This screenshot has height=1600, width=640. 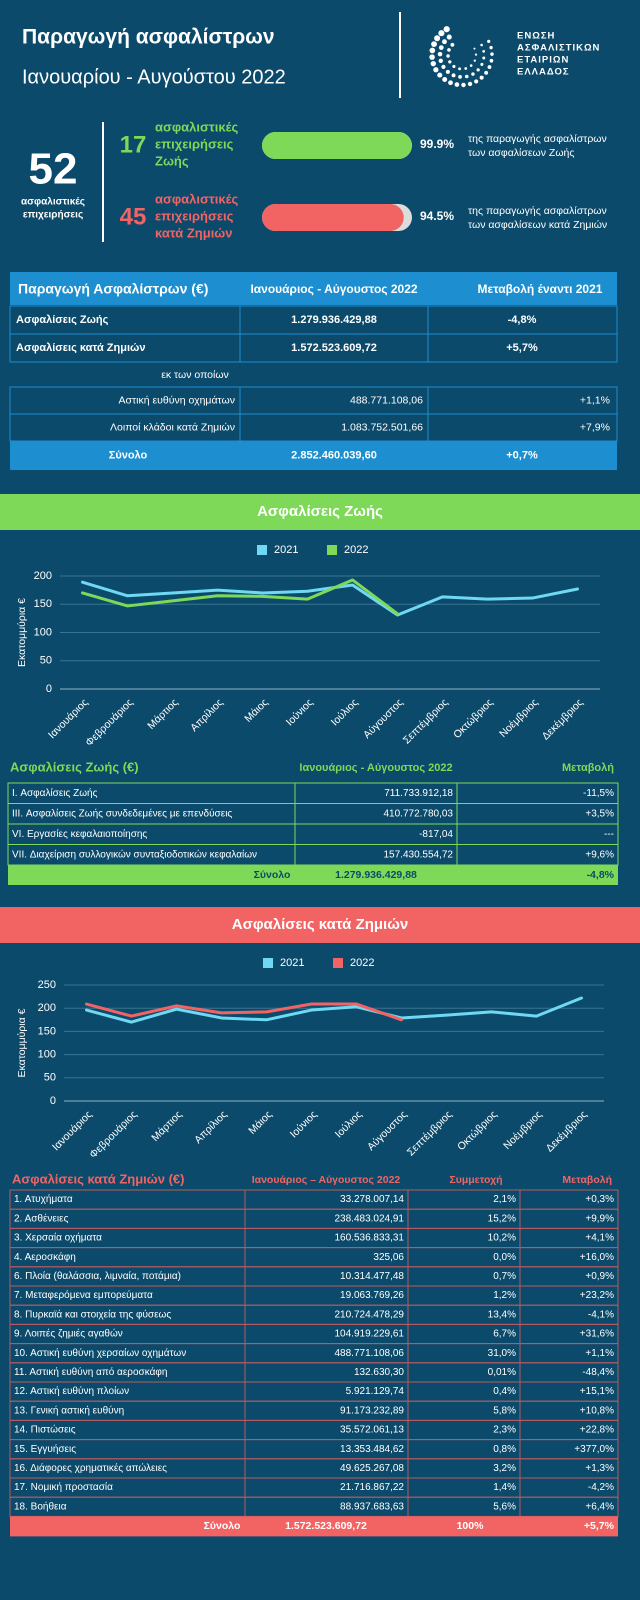 I want to click on row-change: -4,8%, so click(x=522, y=320).